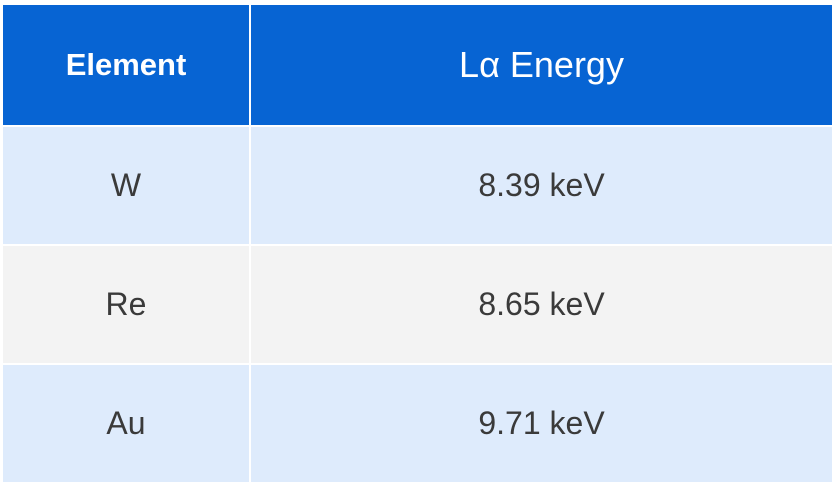 The image size is (832, 484). Describe the element at coordinates (126, 423) in the screenshot. I see `table-cell: Au` at that location.